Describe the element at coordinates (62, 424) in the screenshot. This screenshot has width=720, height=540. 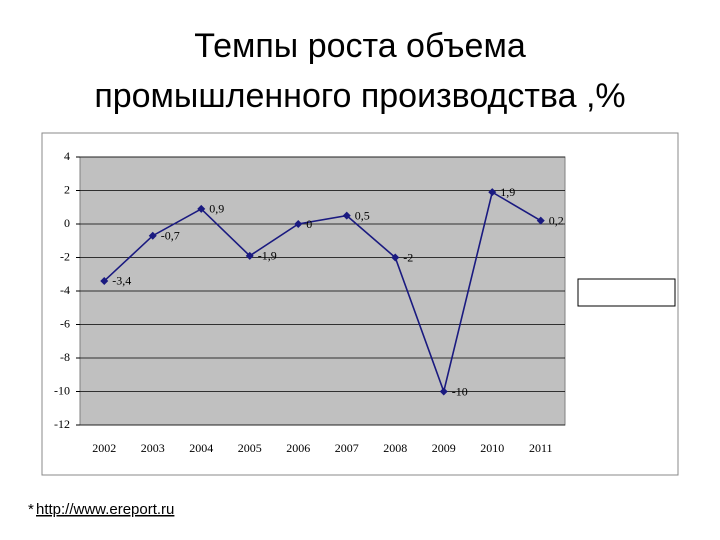
I see `y-tick-label: -12` at that location.